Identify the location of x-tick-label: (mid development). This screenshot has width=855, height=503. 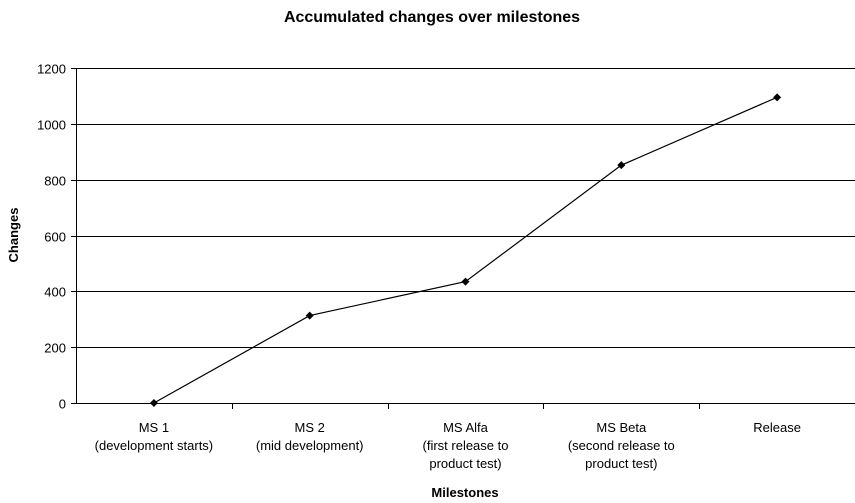
(310, 445).